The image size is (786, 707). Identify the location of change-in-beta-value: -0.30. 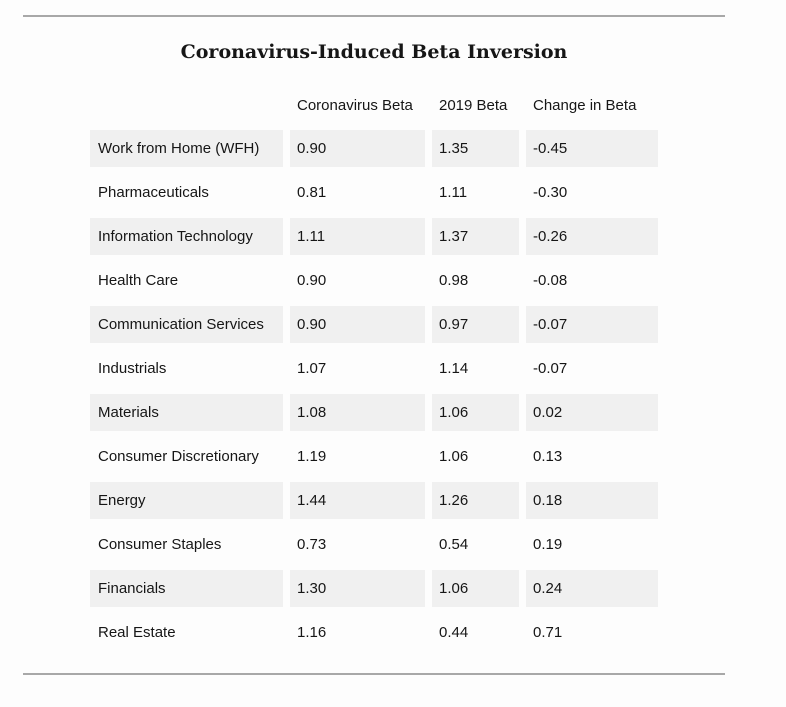
(550, 192).